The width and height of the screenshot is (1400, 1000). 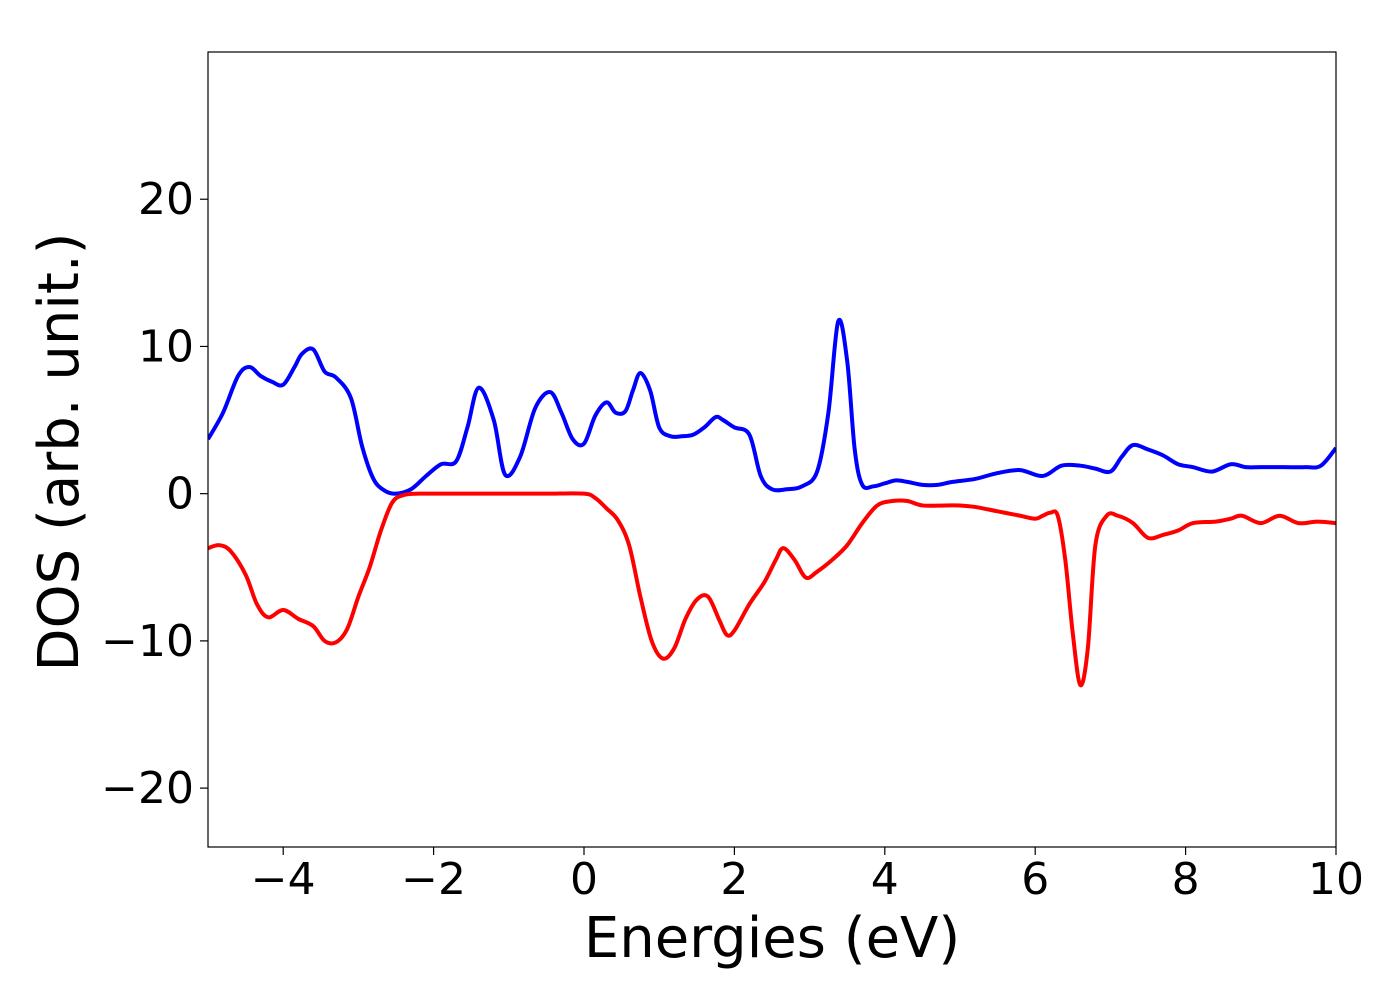 What do you see at coordinates (166, 346) in the screenshot?
I see `y-tick-label: 10` at bounding box center [166, 346].